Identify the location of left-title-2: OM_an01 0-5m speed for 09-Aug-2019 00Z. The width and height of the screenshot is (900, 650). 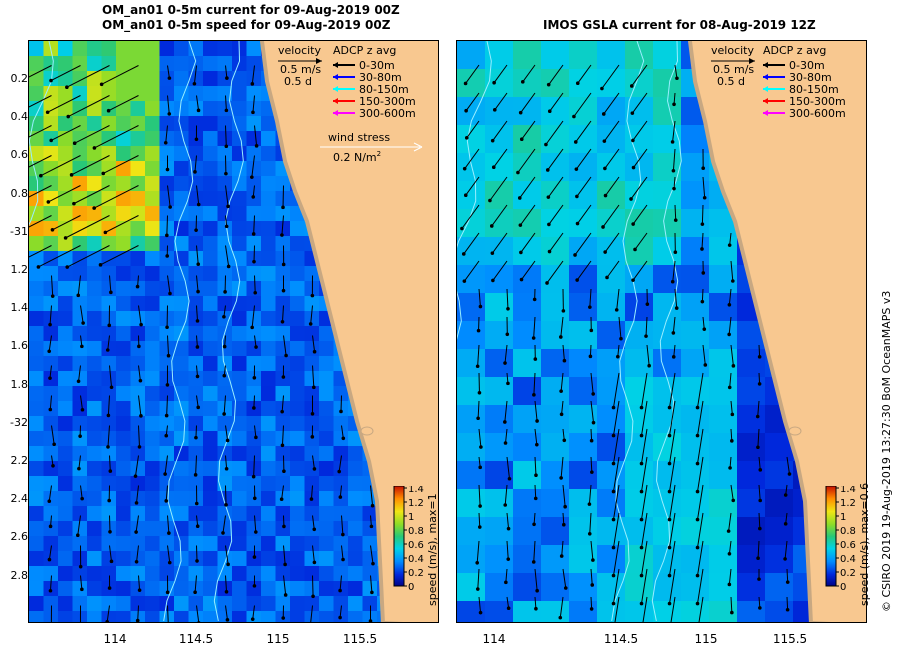
(246, 25).